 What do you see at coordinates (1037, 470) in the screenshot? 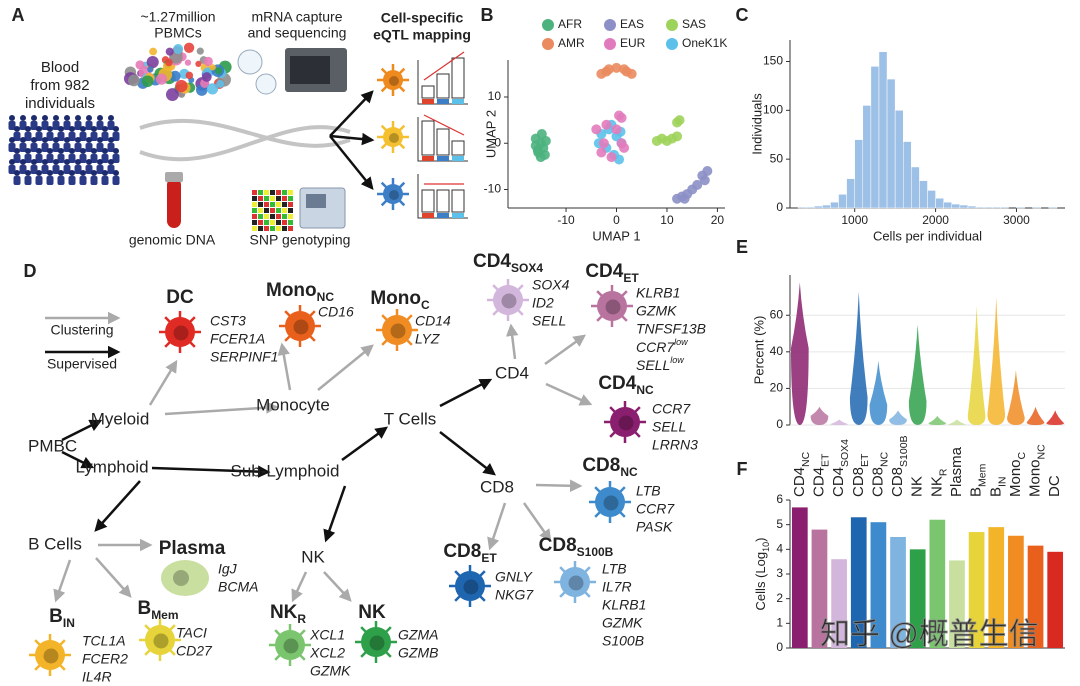
I see `category-label: MonoNC` at bounding box center [1037, 470].